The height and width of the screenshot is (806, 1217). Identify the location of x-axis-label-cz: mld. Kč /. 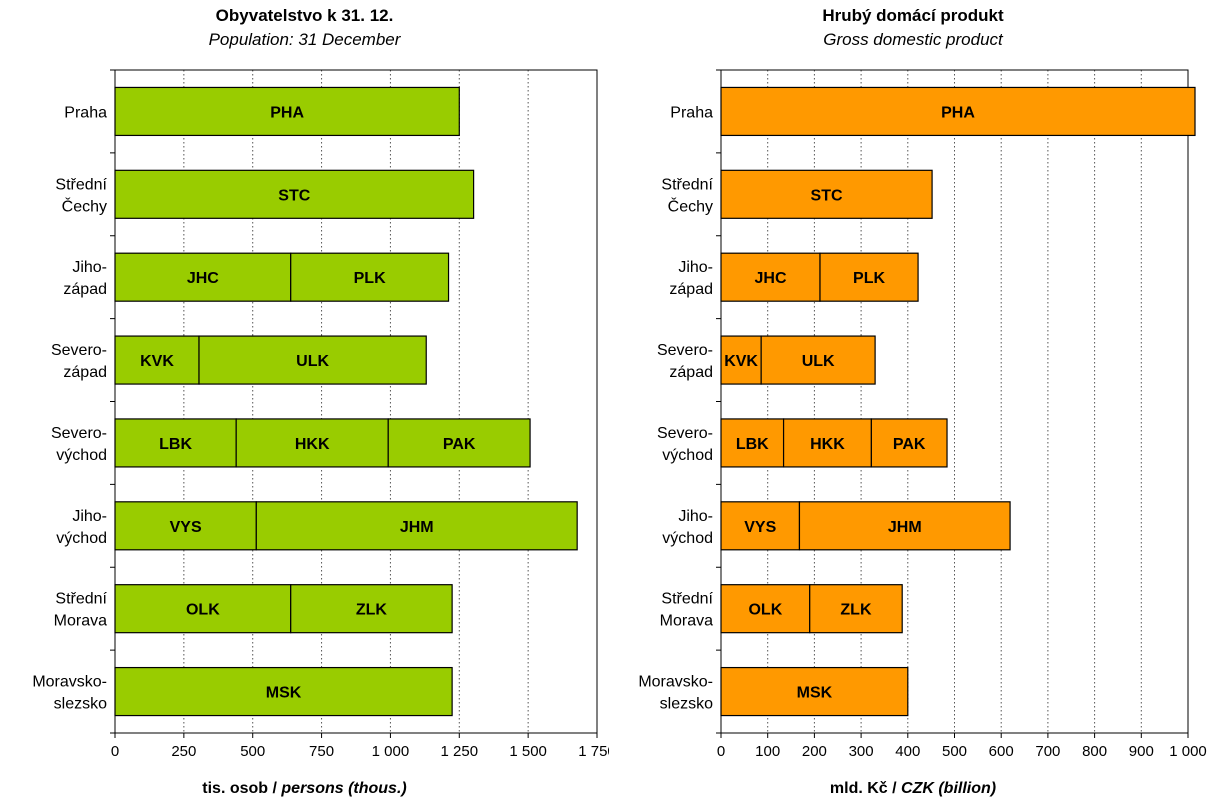
(865, 788).